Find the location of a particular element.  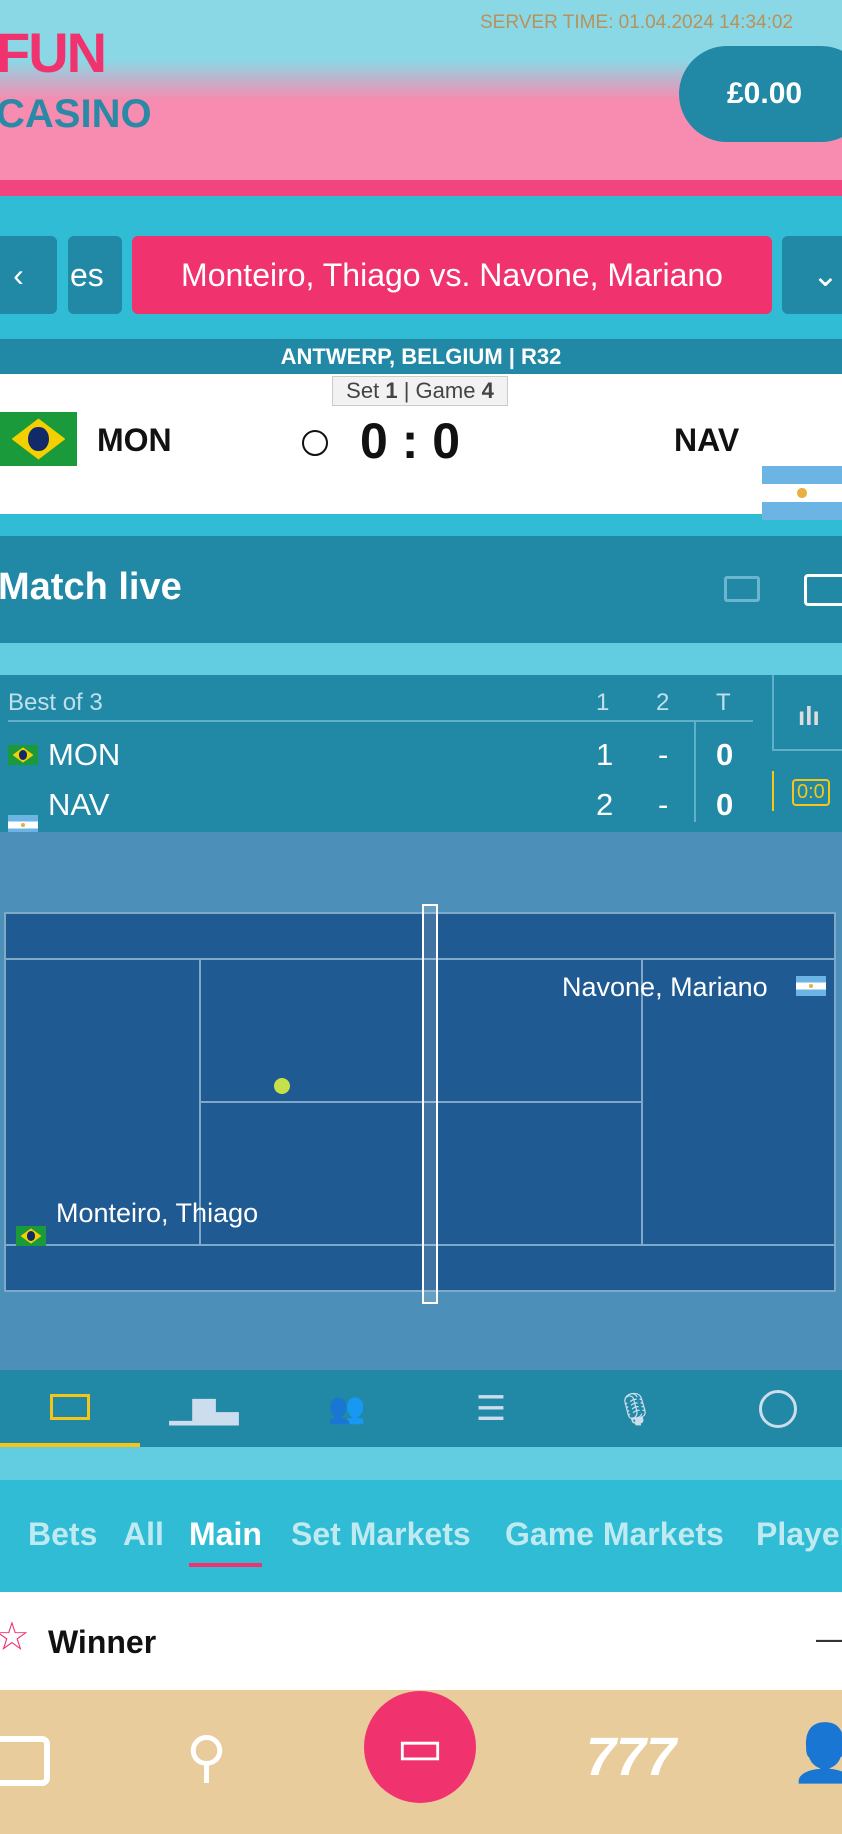

tab-stats: ▁▆▃ is located at coordinates (204, 1408).